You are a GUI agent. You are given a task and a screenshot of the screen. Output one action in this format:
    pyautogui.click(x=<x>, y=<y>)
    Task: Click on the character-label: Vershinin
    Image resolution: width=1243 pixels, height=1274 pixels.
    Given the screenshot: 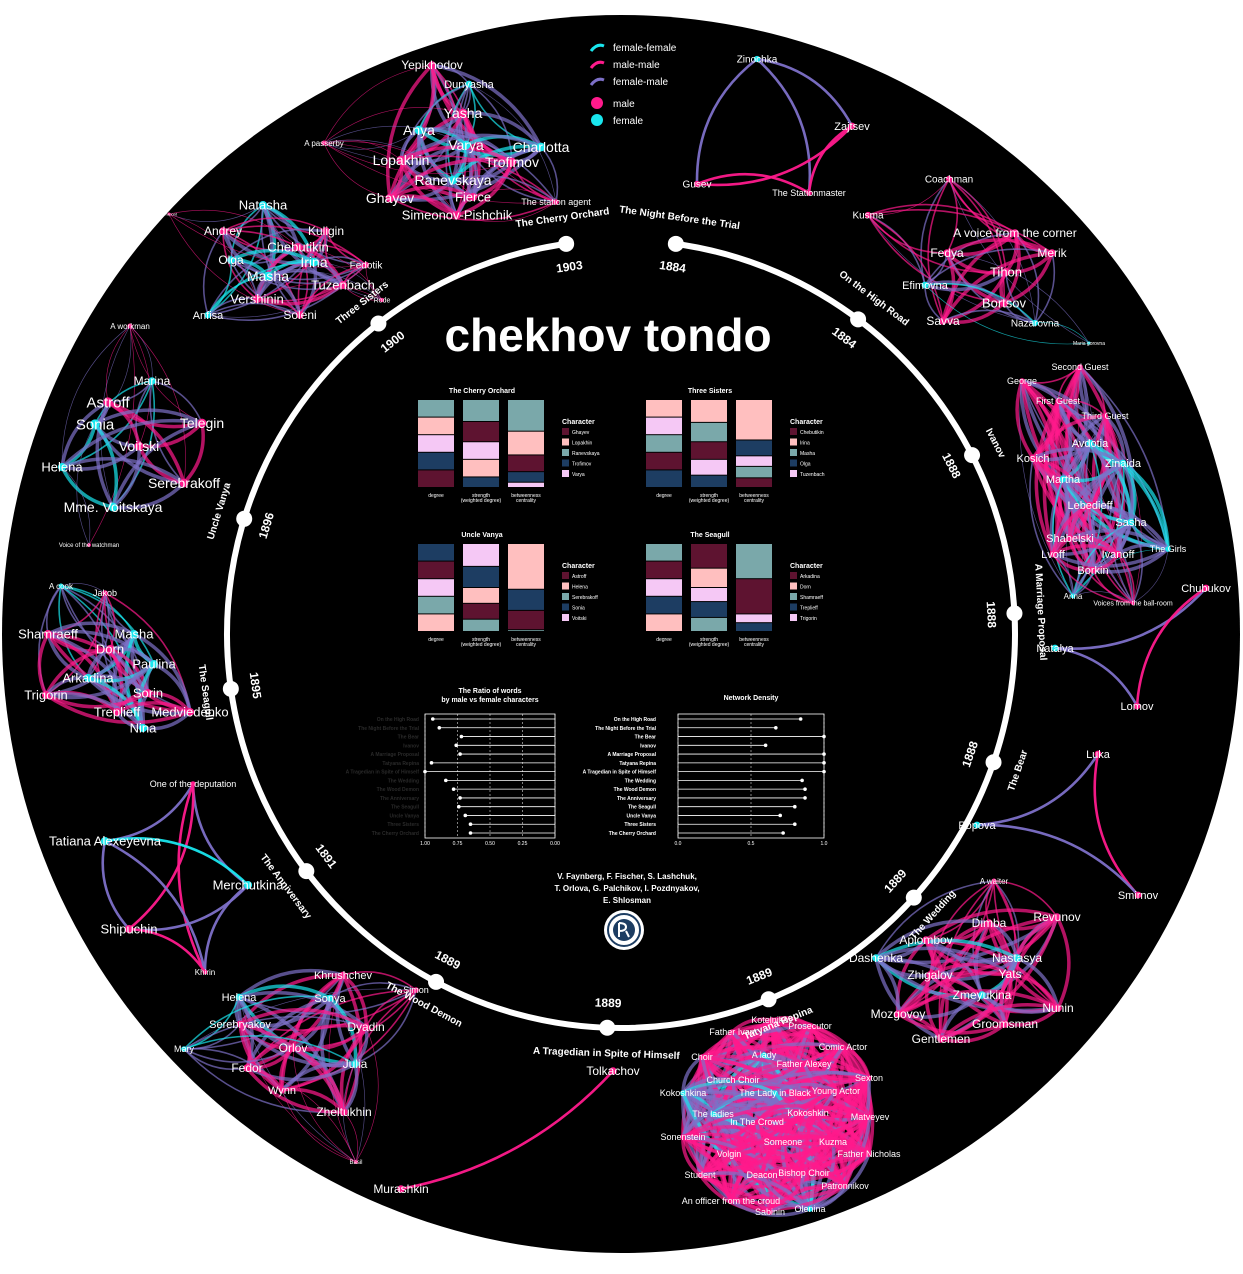 What is the action you would take?
    pyautogui.click(x=256, y=299)
    